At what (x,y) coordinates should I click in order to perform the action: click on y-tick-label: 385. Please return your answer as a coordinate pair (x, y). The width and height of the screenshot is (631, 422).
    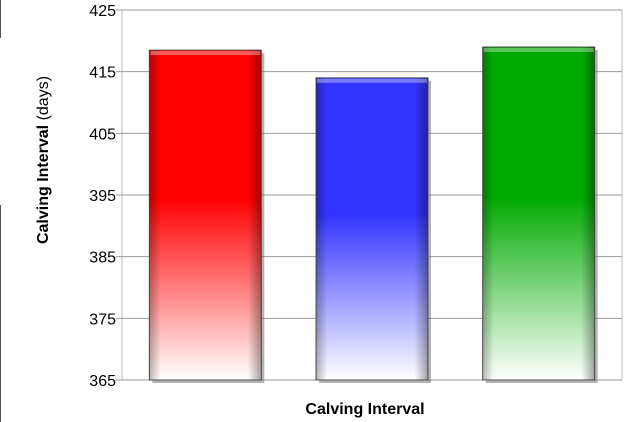
    Looking at the image, I should click on (102, 258).